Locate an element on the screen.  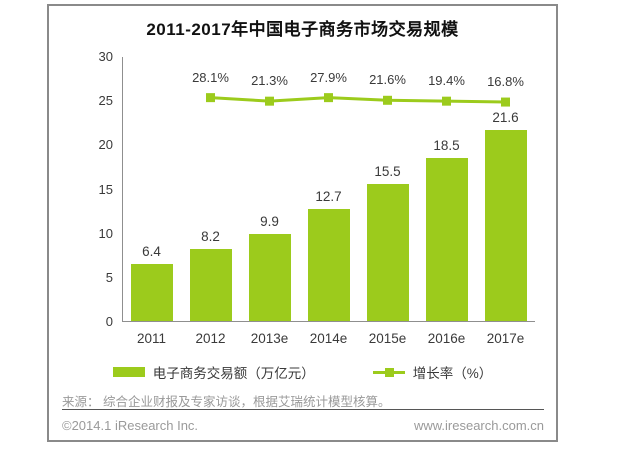
website-text: www.iresearch.com.cn is located at coordinates (478, 425).